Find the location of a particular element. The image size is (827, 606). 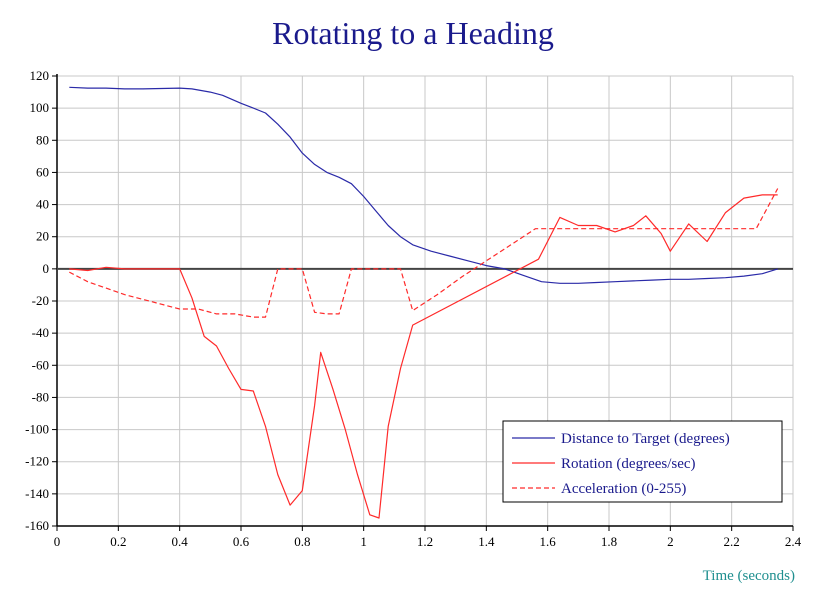

y-tick-label: -20 is located at coordinates (40, 300).